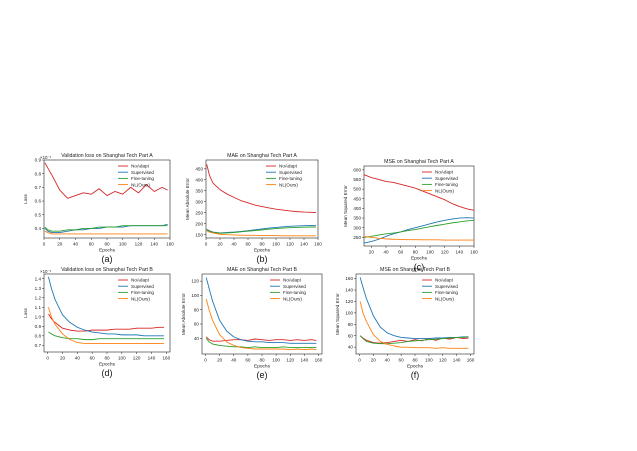  I want to click on y-tick-label: 60, so click(197, 324).